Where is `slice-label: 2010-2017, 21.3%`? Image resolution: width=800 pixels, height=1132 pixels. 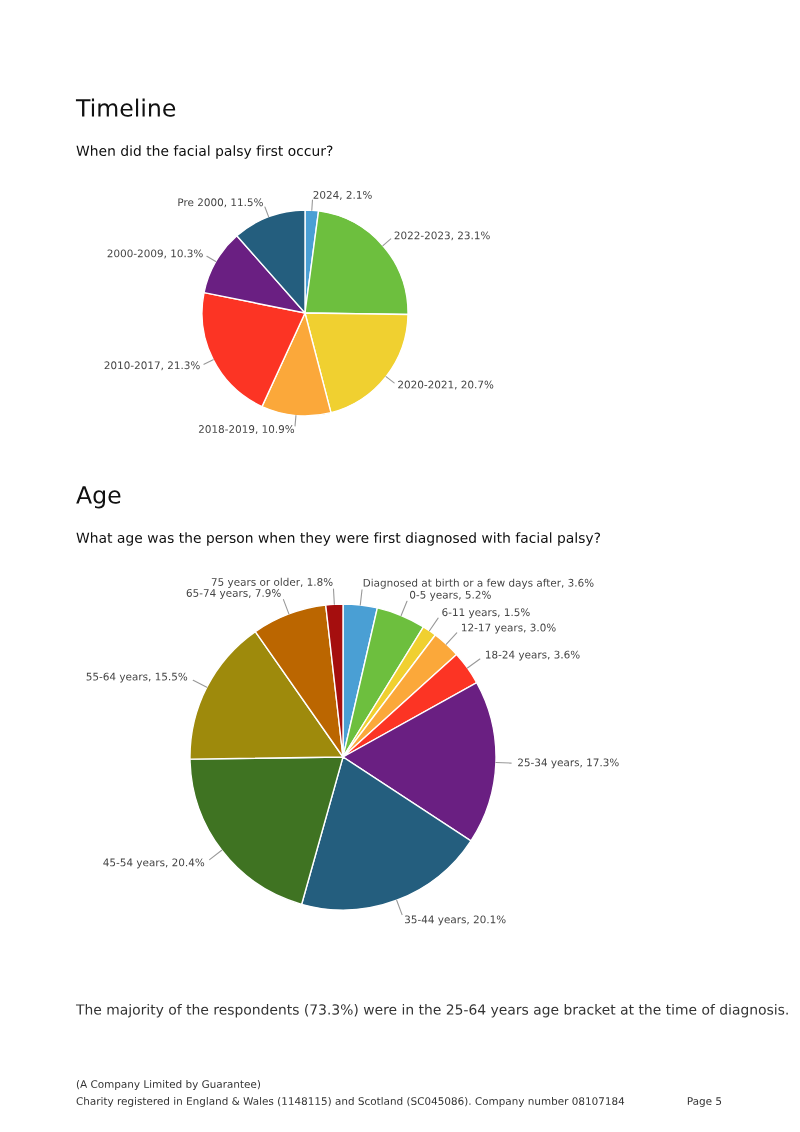
slice-label: 2010-2017, 21.3% is located at coordinates (152, 366).